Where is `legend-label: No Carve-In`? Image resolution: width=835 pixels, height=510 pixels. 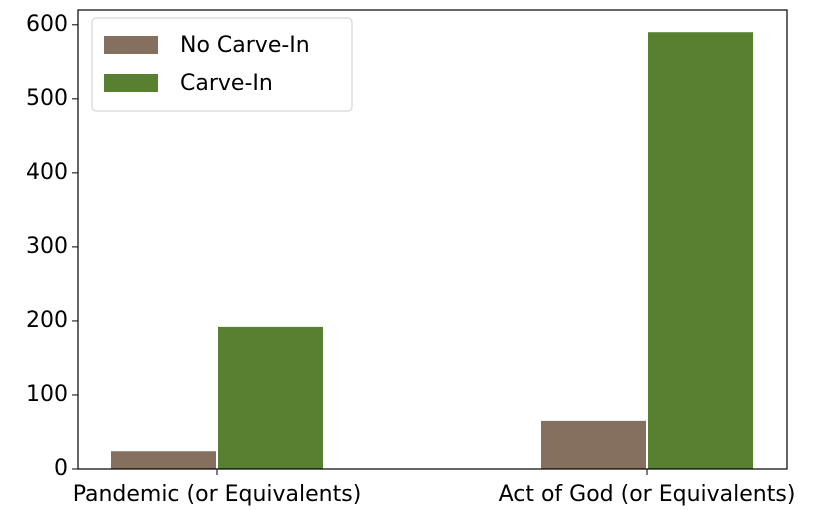 legend-label: No Carve-In is located at coordinates (245, 45).